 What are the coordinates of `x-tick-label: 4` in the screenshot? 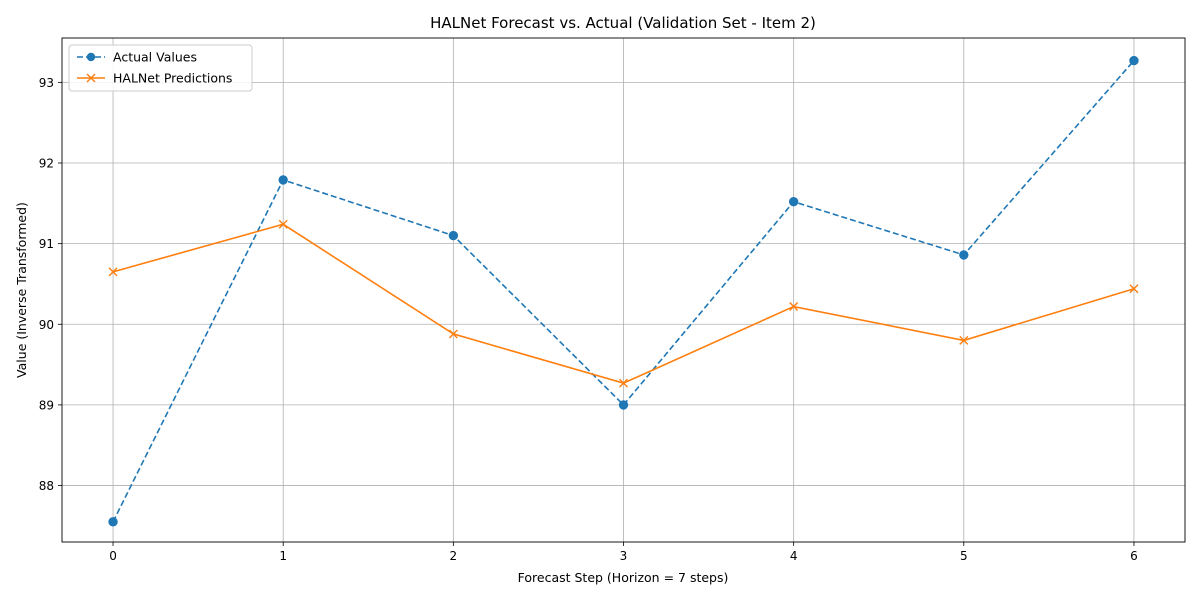 It's located at (794, 556).